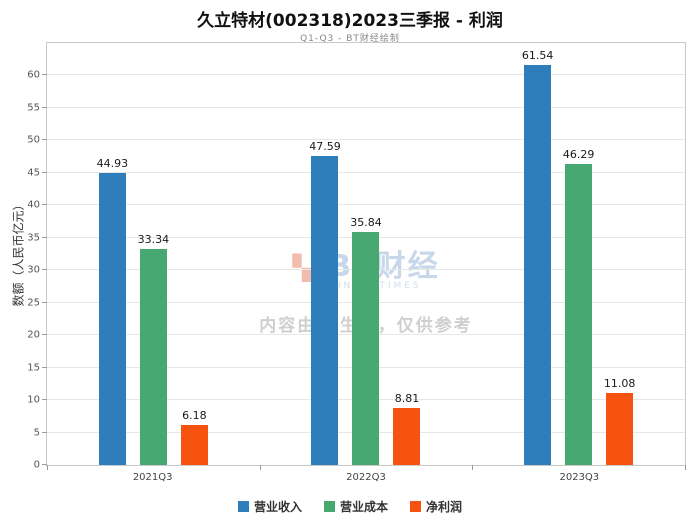 The height and width of the screenshot is (524, 700). I want to click on bar-value-label: 6.18, so click(194, 415).